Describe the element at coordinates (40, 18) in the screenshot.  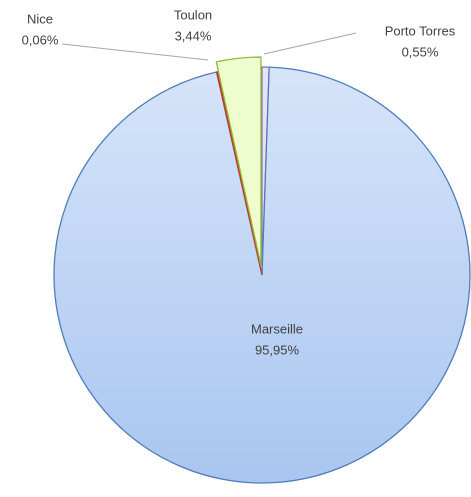
I see `slice-label: Nice` at that location.